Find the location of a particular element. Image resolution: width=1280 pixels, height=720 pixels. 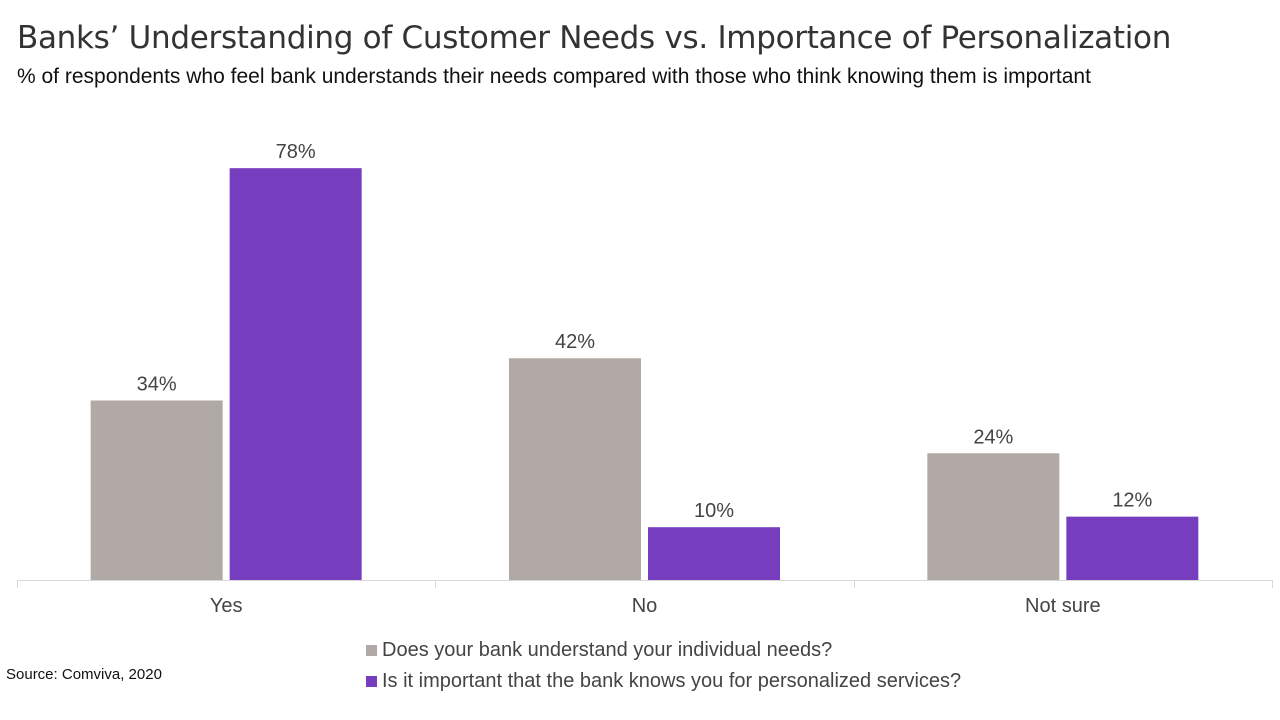

data-label: 12% is located at coordinates (1132, 501).